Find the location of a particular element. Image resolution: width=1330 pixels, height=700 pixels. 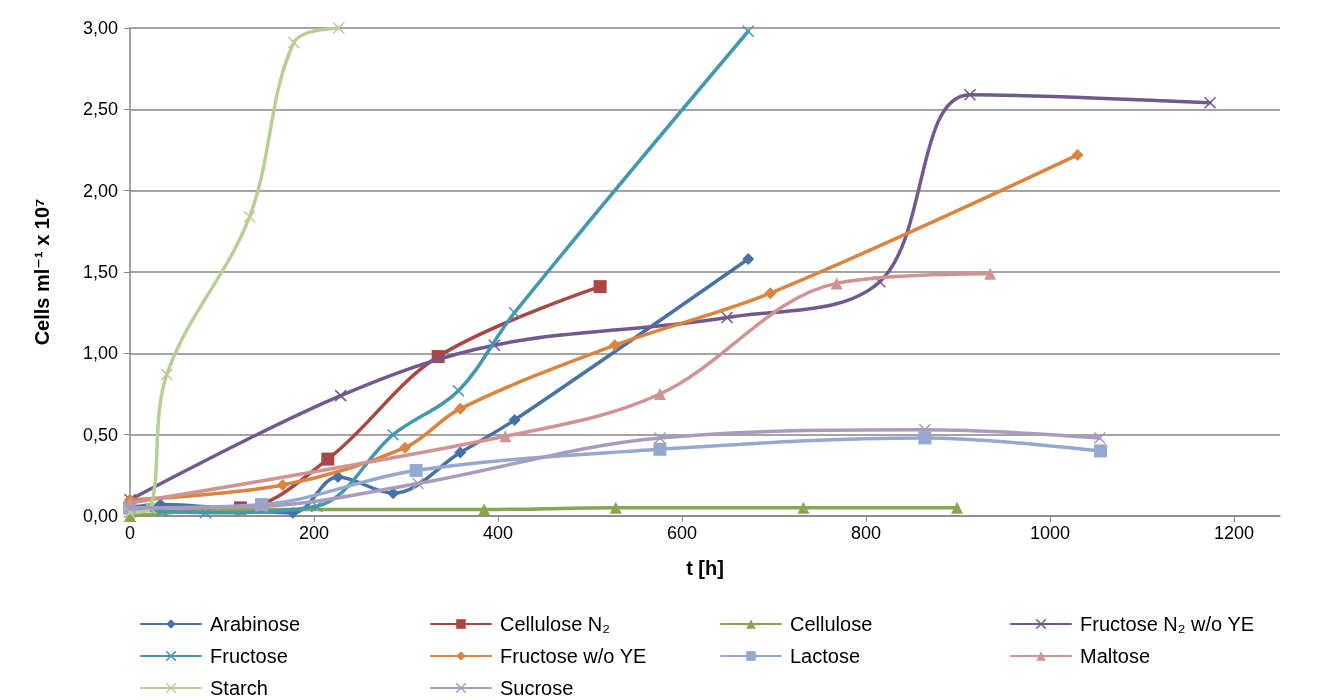

x-tick-label: 800 is located at coordinates (866, 533).